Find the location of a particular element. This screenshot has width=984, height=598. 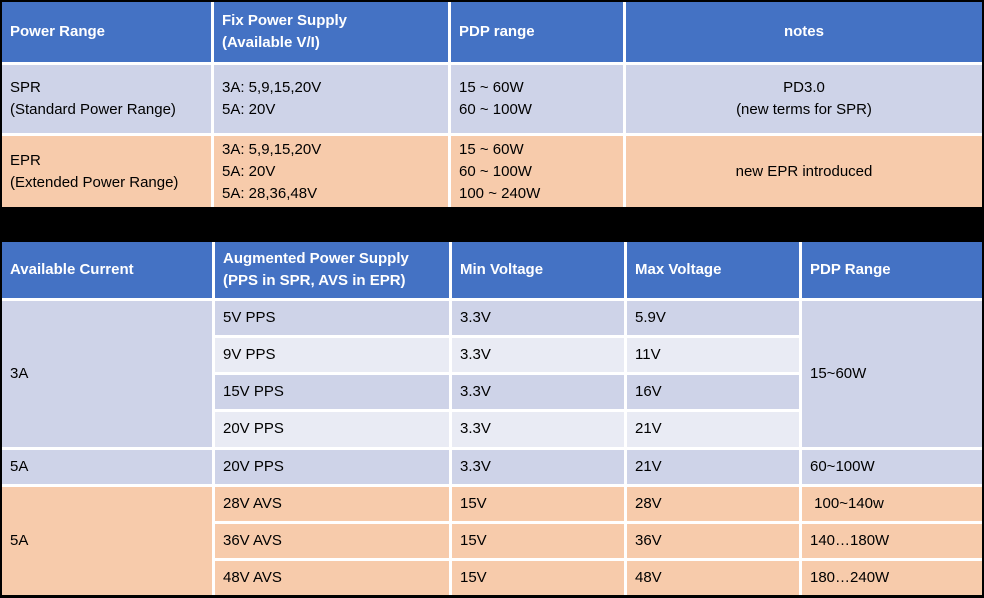

t2-cell-max-5v: 5.9V is located at coordinates (713, 318).